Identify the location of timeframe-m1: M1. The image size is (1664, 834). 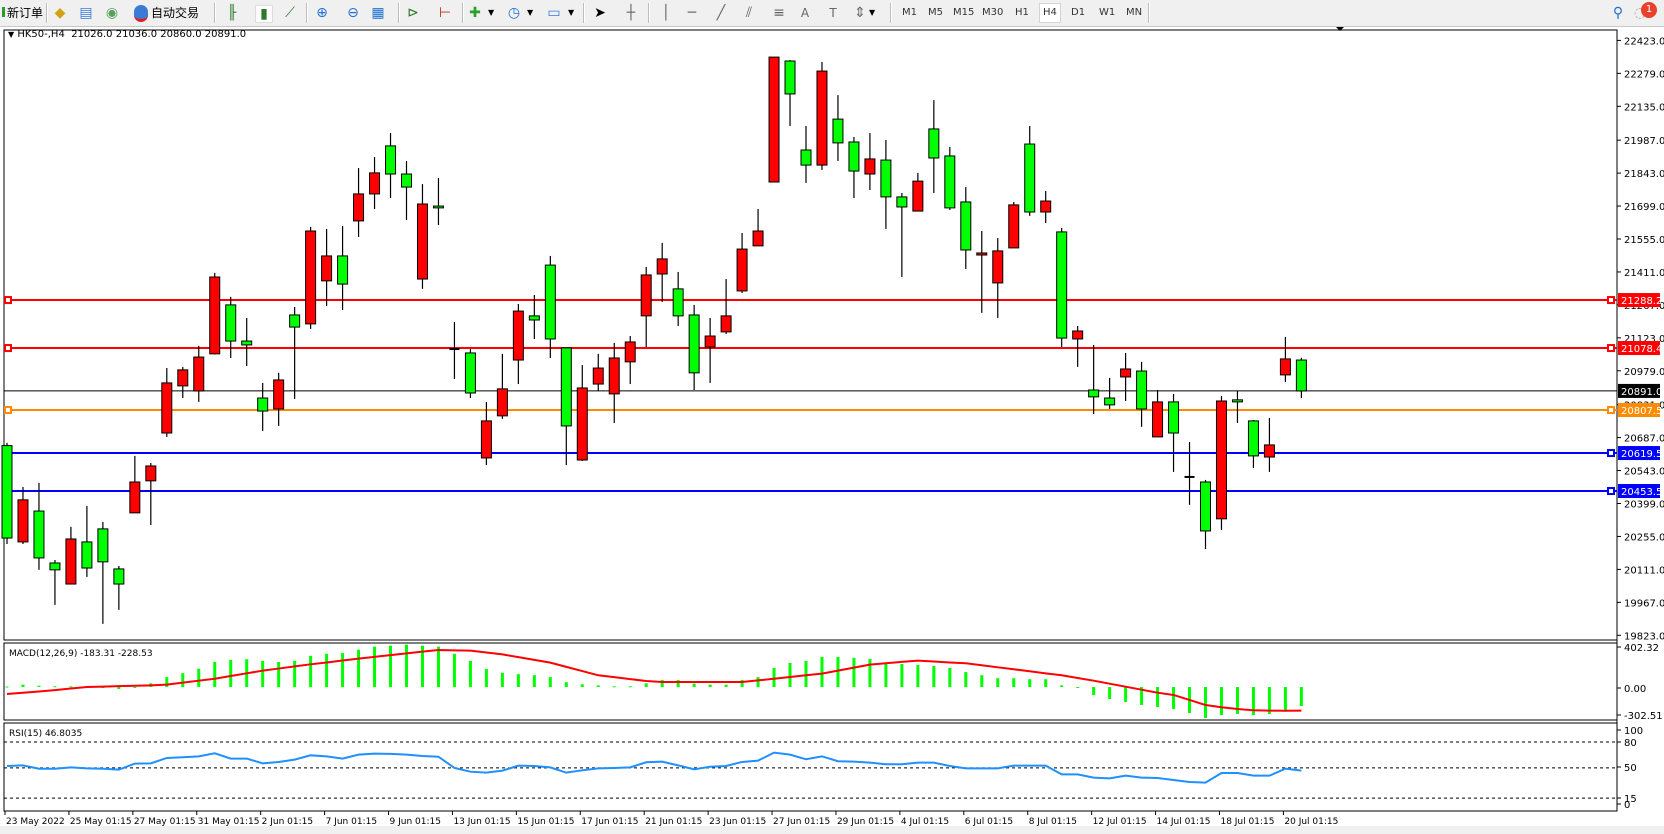
(909, 12).